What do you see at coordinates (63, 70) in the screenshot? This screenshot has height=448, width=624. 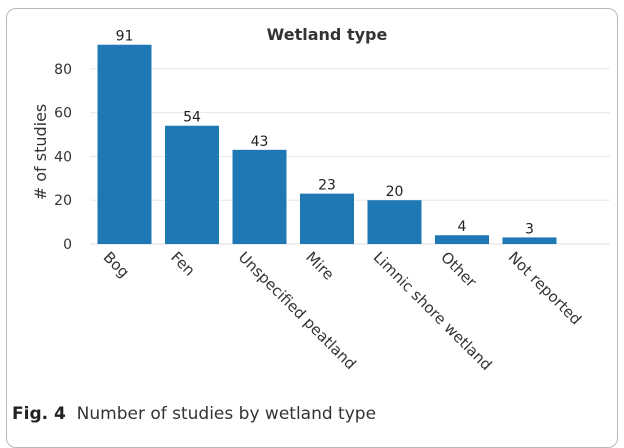 I see `y-tick-80: 80` at bounding box center [63, 70].